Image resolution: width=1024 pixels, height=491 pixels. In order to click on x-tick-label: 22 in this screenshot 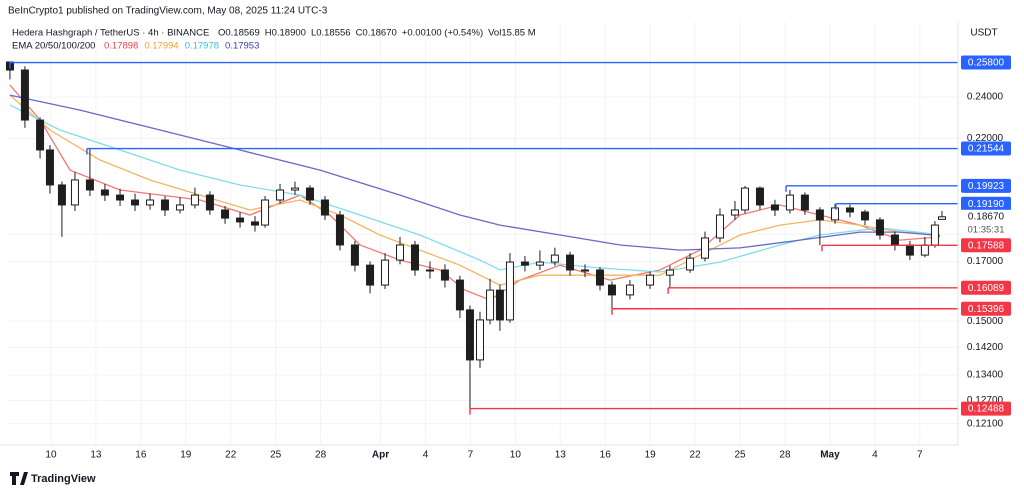, I will do `click(231, 455)`.